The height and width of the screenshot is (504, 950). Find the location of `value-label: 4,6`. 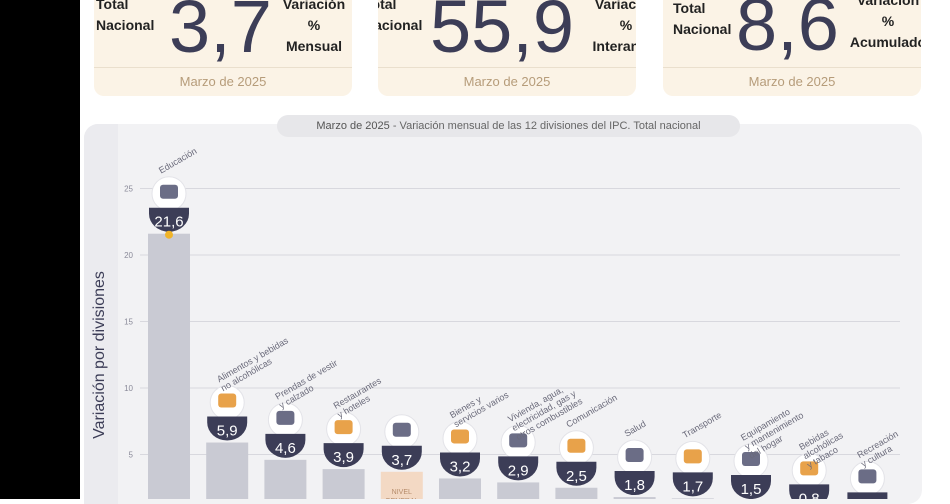

value-label: 4,6 is located at coordinates (285, 448).